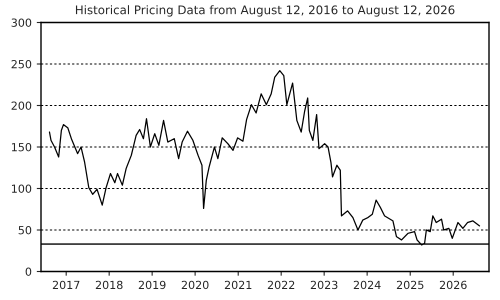 This screenshot has width=500, height=300. Describe the element at coordinates (195, 285) in the screenshot. I see `x-tick-label: 2020` at that location.